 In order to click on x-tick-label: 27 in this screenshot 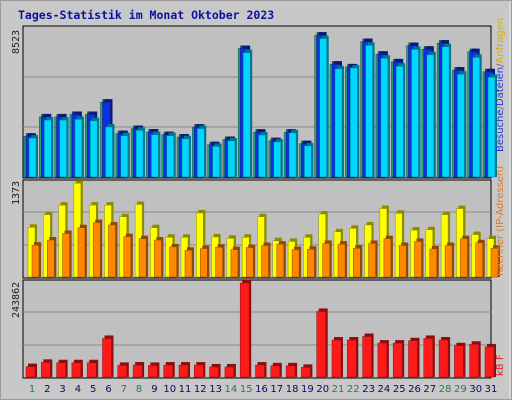, I will do `click(429, 389)`.